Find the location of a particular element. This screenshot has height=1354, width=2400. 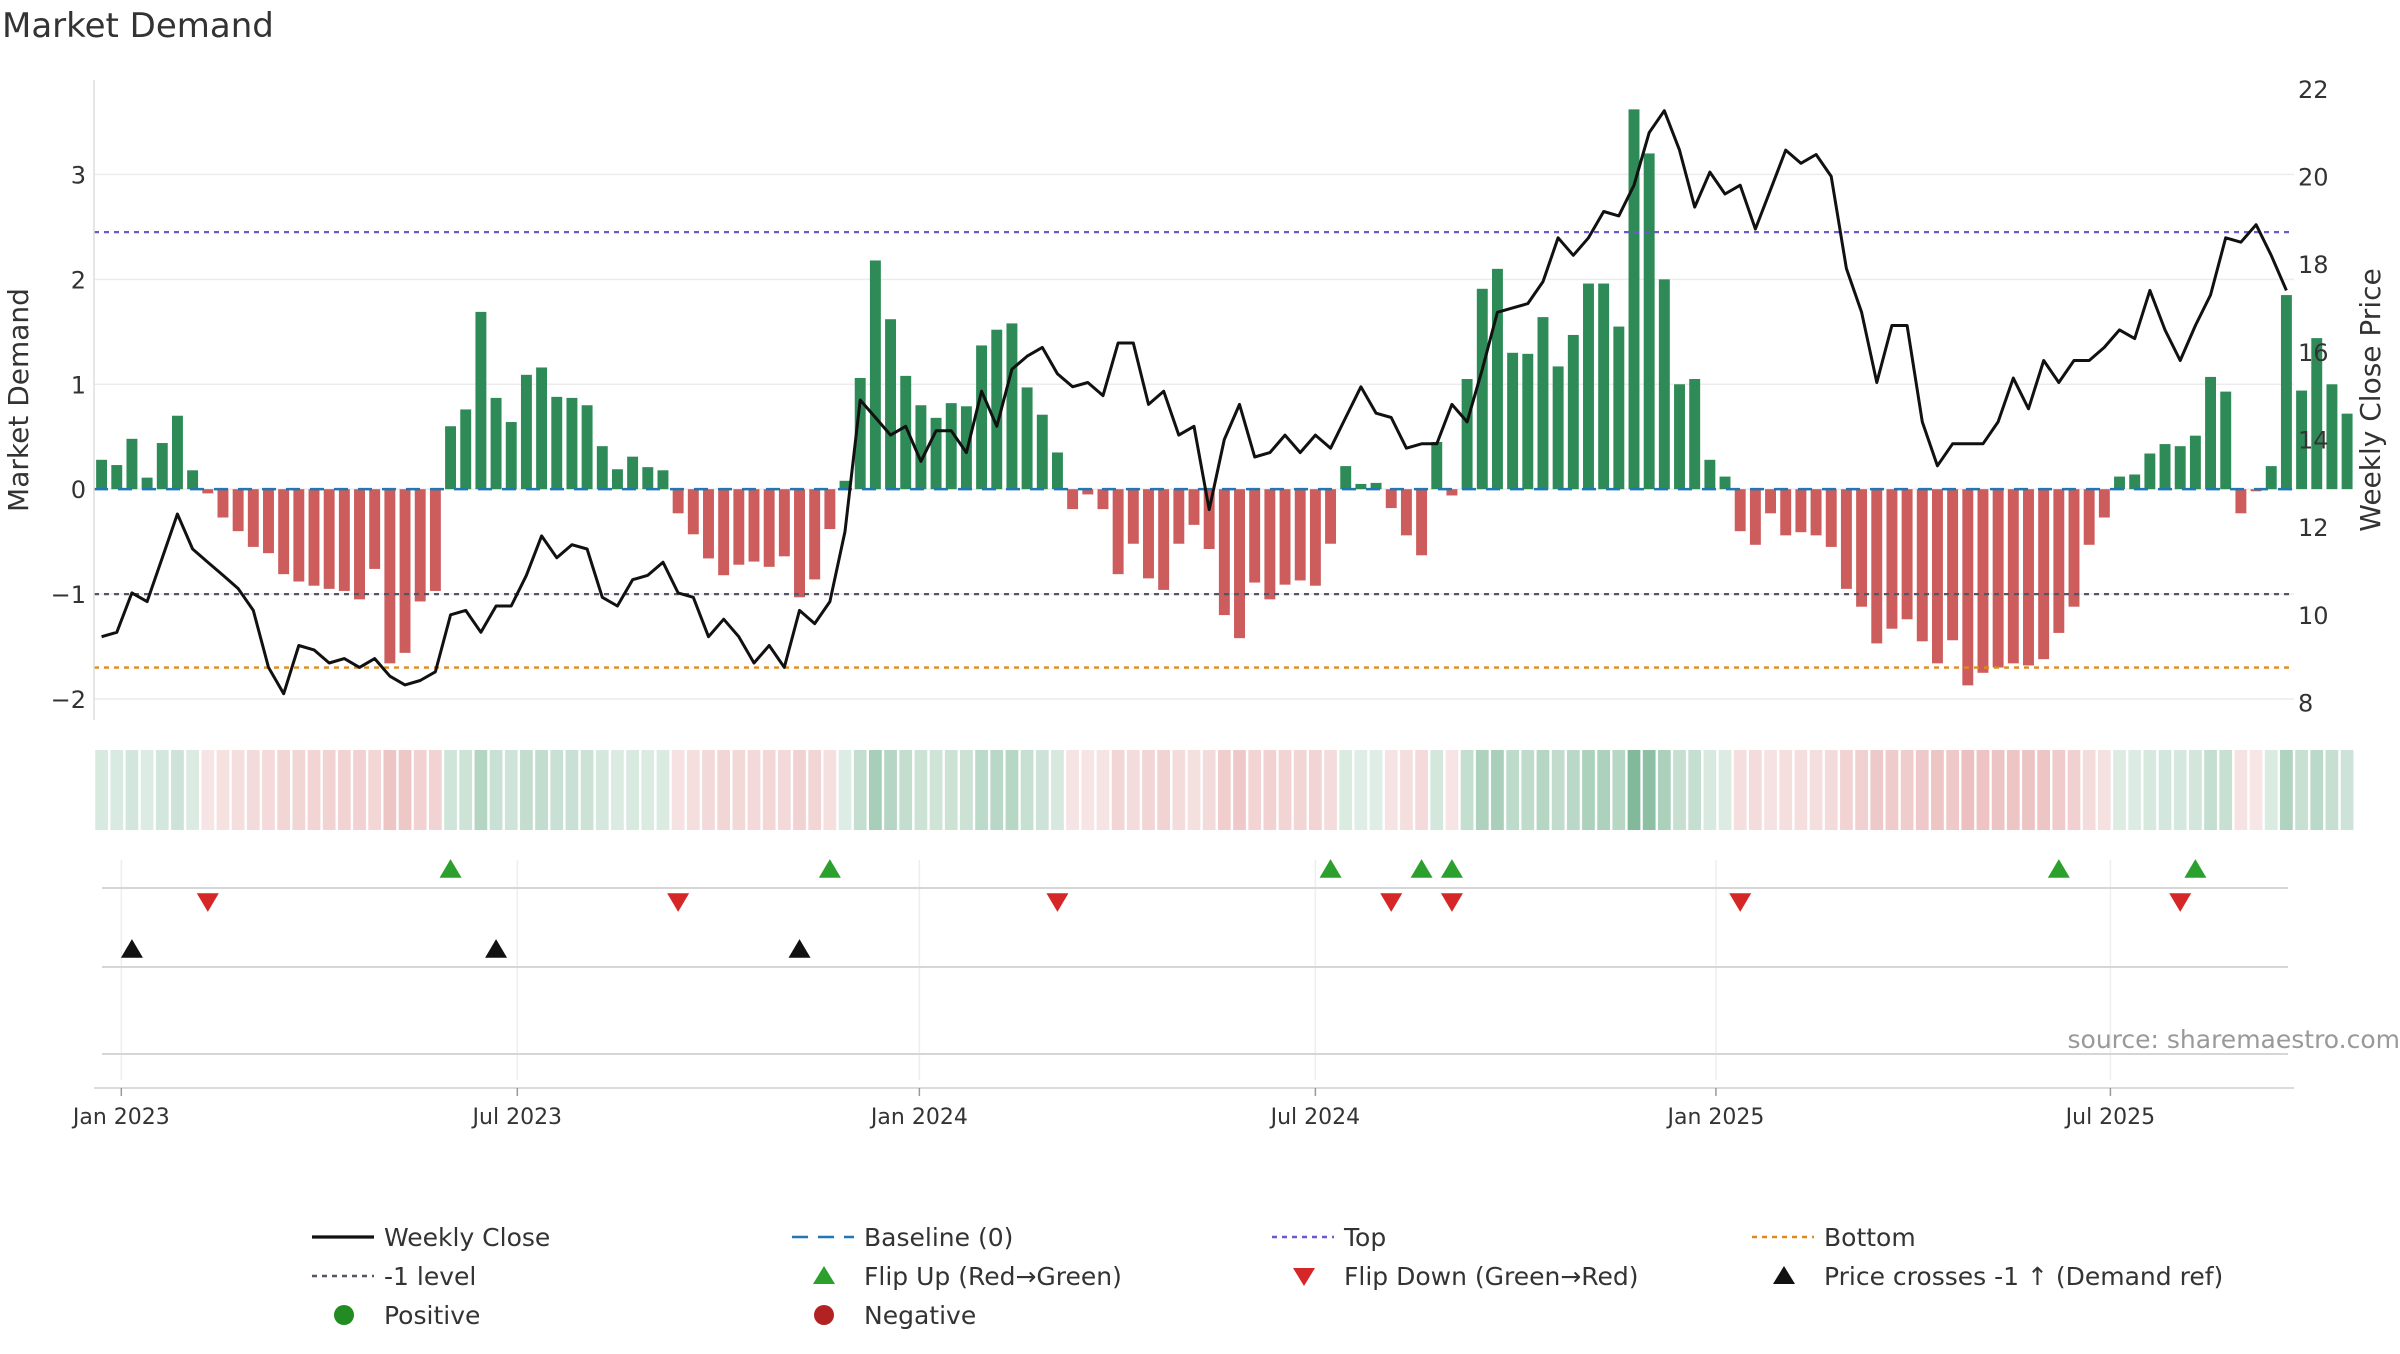

legend-swatch-negative is located at coordinates (824, 1315).